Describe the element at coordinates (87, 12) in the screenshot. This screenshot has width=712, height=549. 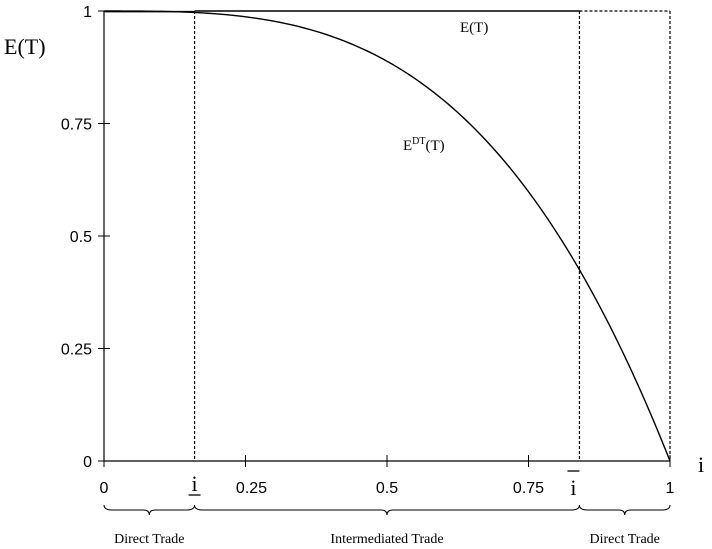
I see `y-tick-label: 1` at that location.